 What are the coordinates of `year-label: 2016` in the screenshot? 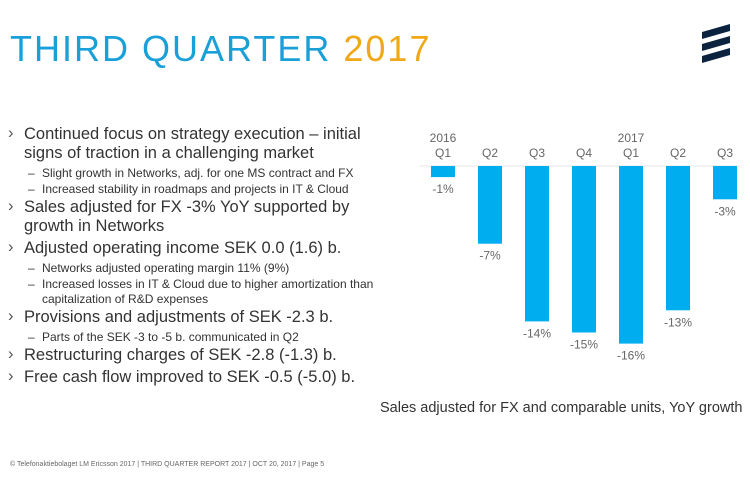 It's located at (443, 138).